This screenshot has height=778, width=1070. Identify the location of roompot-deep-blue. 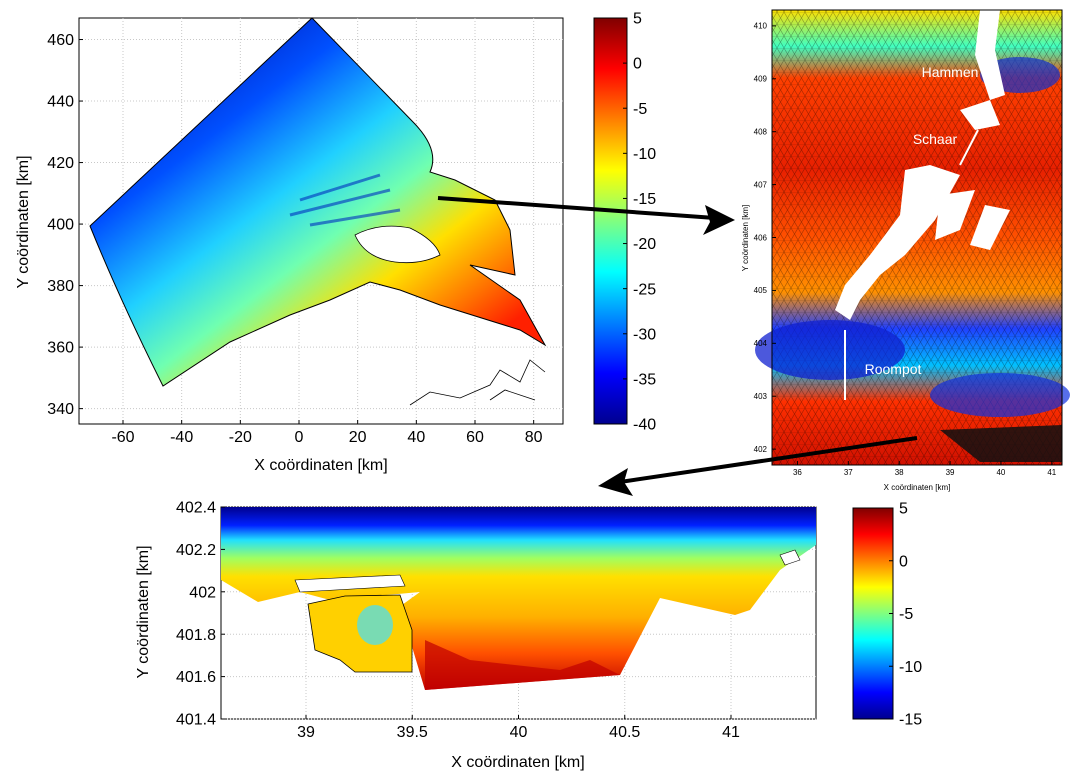
(830, 350).